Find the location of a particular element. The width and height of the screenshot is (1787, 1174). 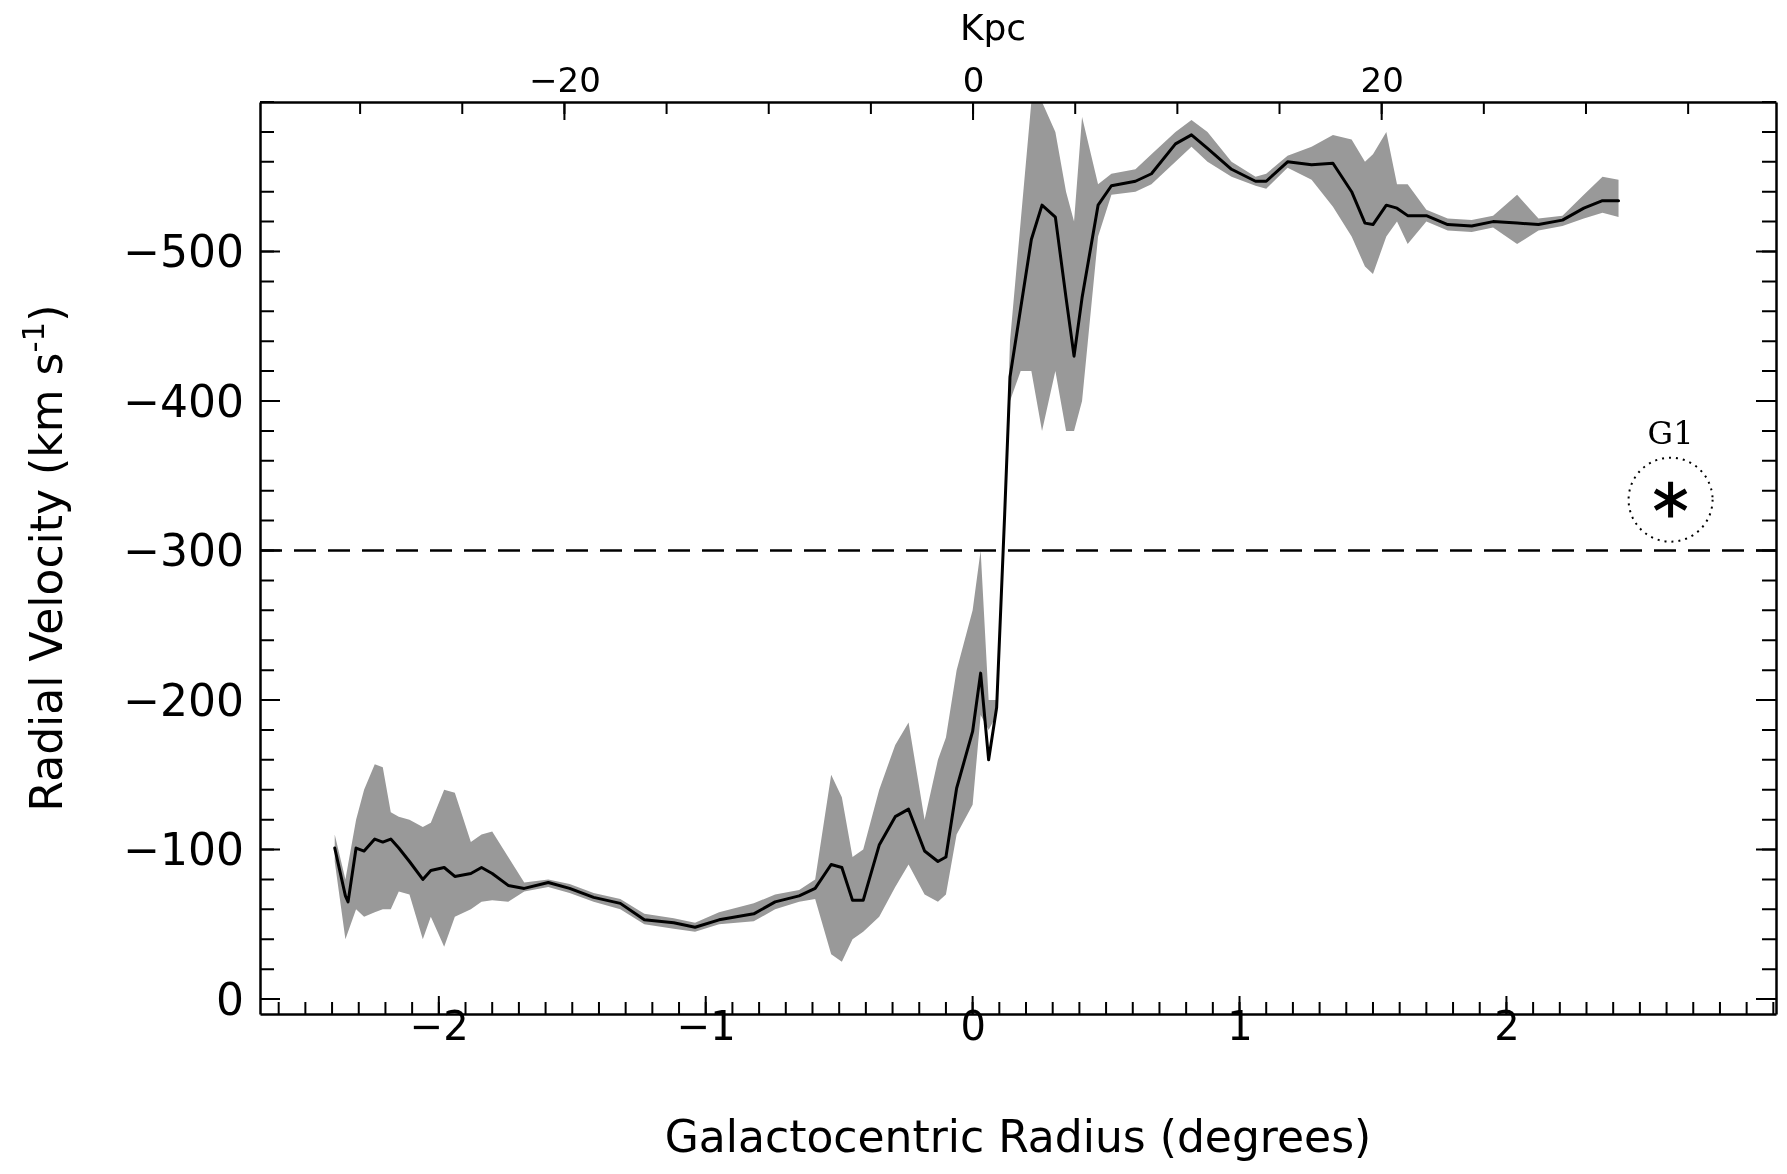

x2-tick-label: −20 is located at coordinates (565, 80).